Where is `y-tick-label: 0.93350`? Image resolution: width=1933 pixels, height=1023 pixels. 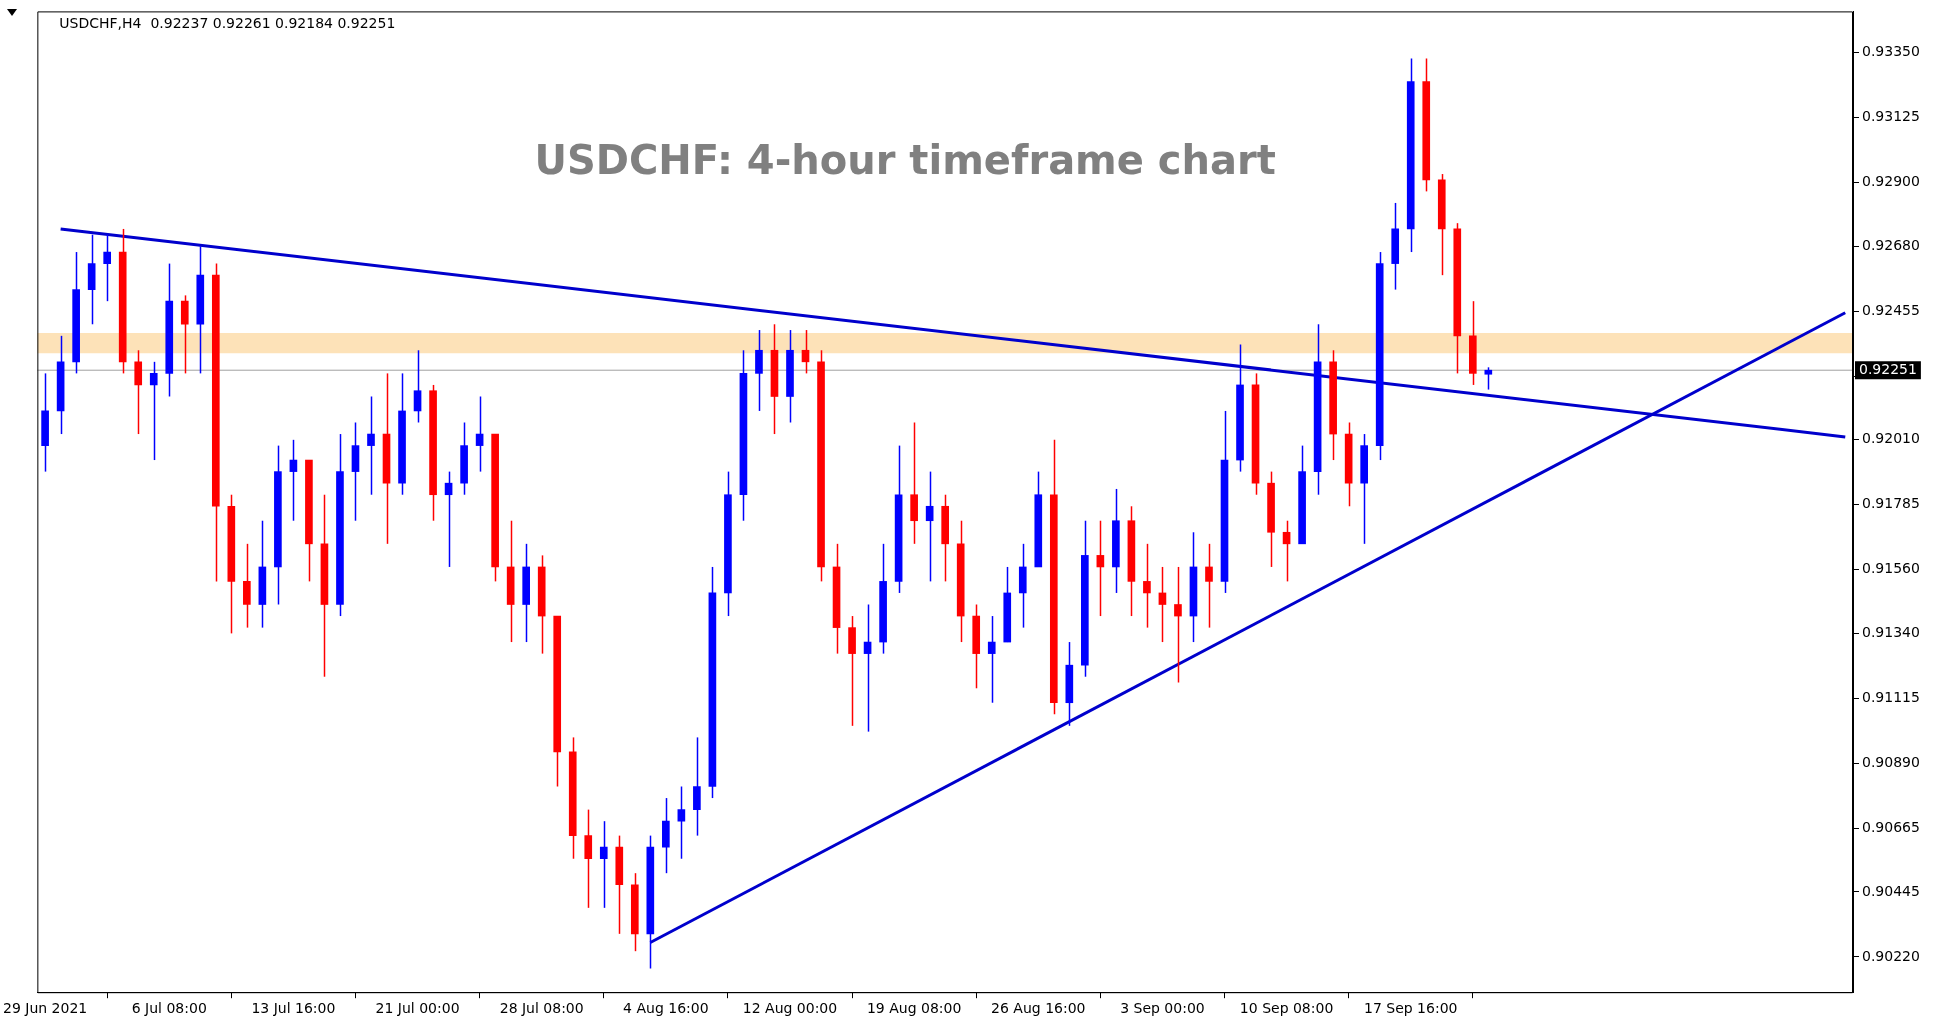
y-tick-label: 0.93350 is located at coordinates (1891, 51).